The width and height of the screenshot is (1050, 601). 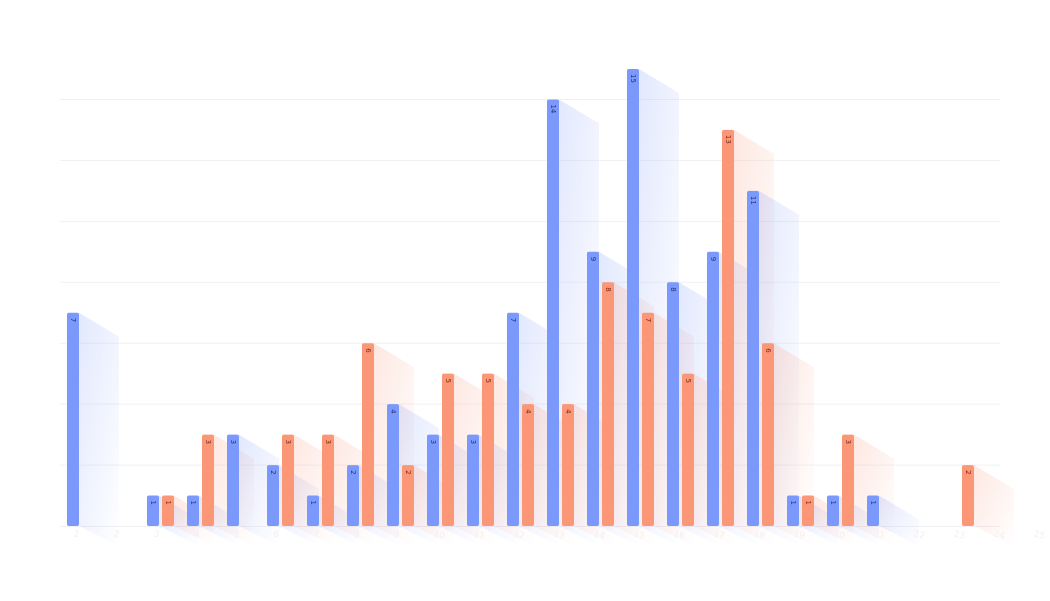 I want to click on x-tick-label: 9, so click(x=396, y=534).